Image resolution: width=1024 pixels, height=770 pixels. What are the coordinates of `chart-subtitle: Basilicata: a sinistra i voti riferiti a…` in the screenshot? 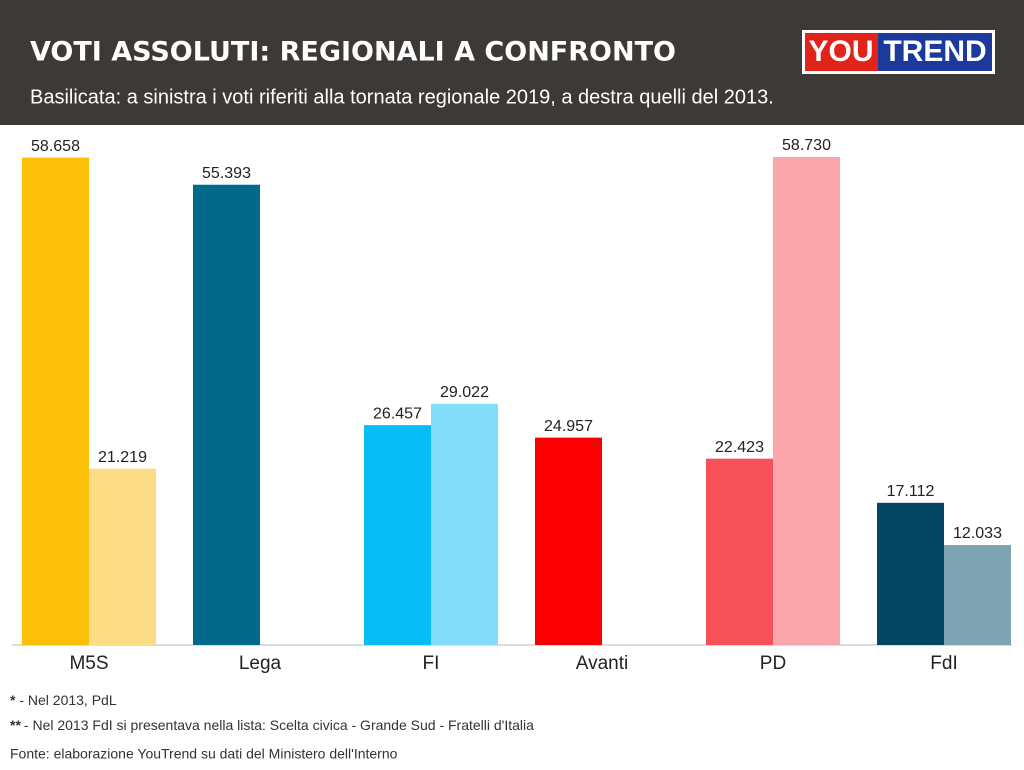 It's located at (402, 97).